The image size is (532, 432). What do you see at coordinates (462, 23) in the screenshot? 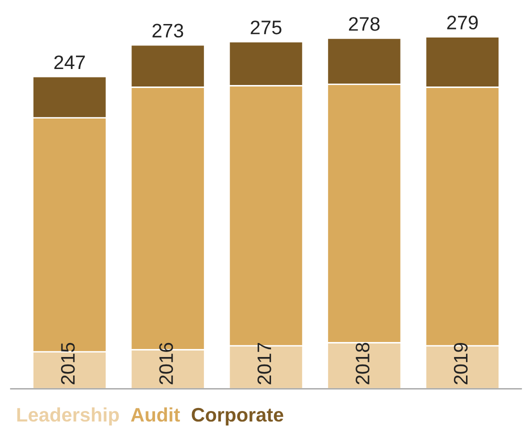
I see `annotation: 279` at bounding box center [462, 23].